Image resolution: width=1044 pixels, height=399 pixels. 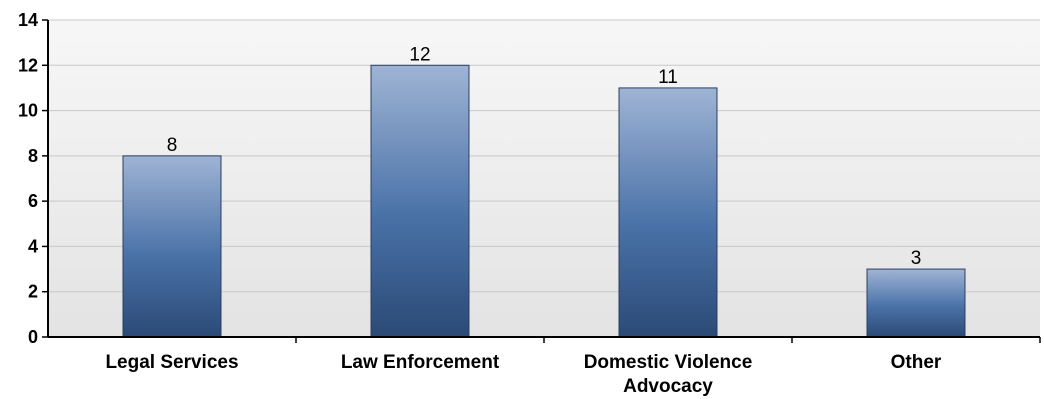 I want to click on y-tick-label: 10, so click(x=28, y=111).